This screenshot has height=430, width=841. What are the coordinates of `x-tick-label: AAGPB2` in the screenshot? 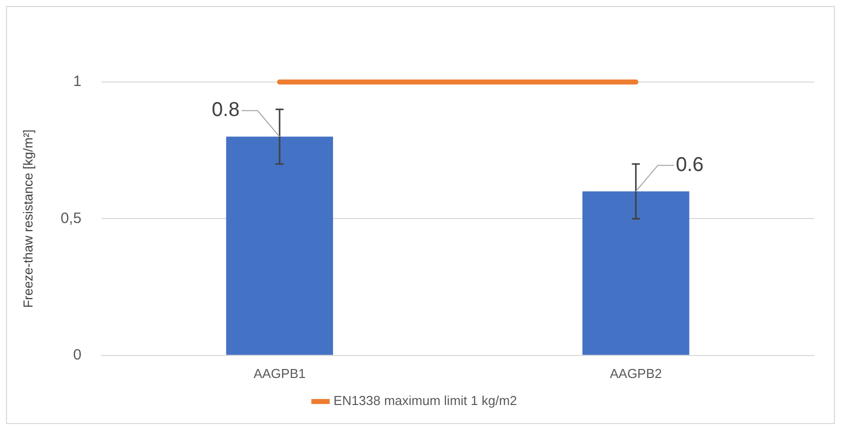 It's located at (636, 373).